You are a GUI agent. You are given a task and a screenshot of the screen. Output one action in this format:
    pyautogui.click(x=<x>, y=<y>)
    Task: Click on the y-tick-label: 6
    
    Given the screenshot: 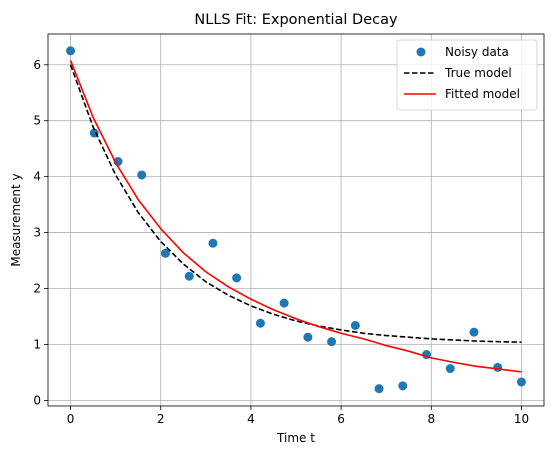 What is the action you would take?
    pyautogui.click(x=37, y=65)
    